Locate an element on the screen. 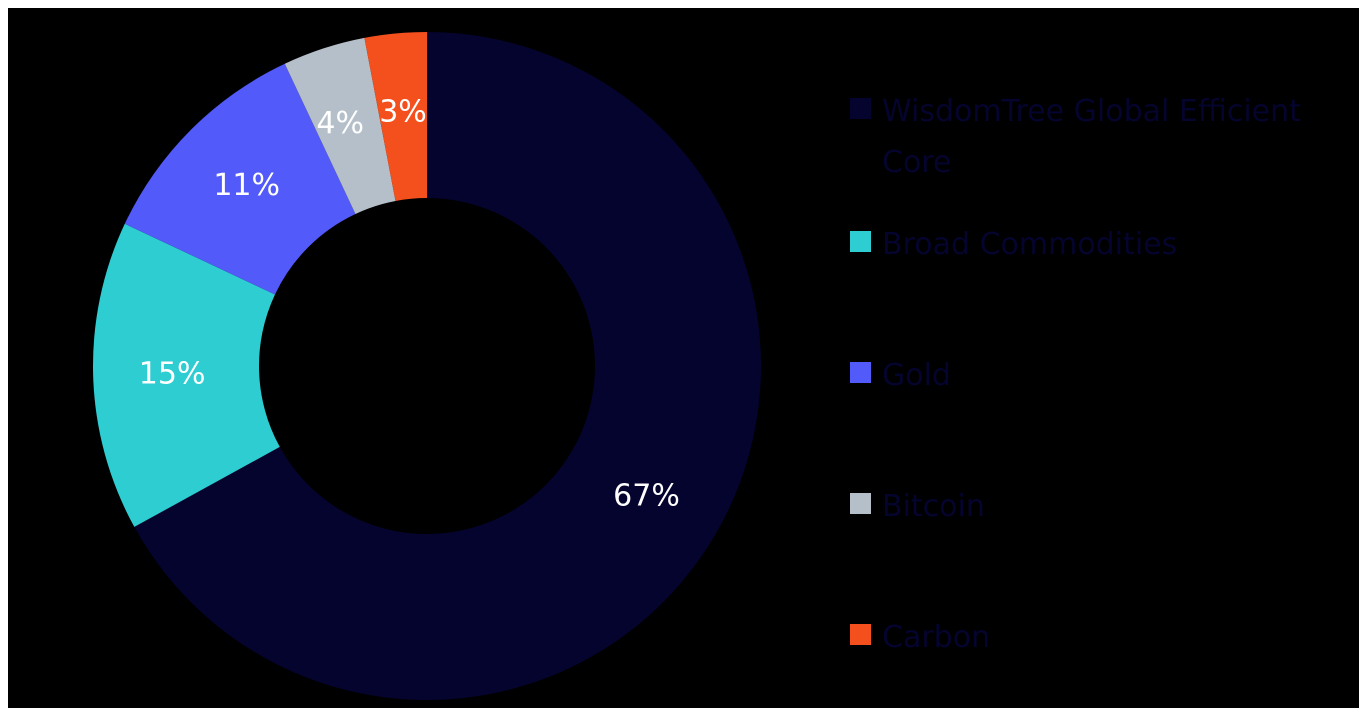 This screenshot has width=1365, height=715. donut-slice-carbon is located at coordinates (395, 116).